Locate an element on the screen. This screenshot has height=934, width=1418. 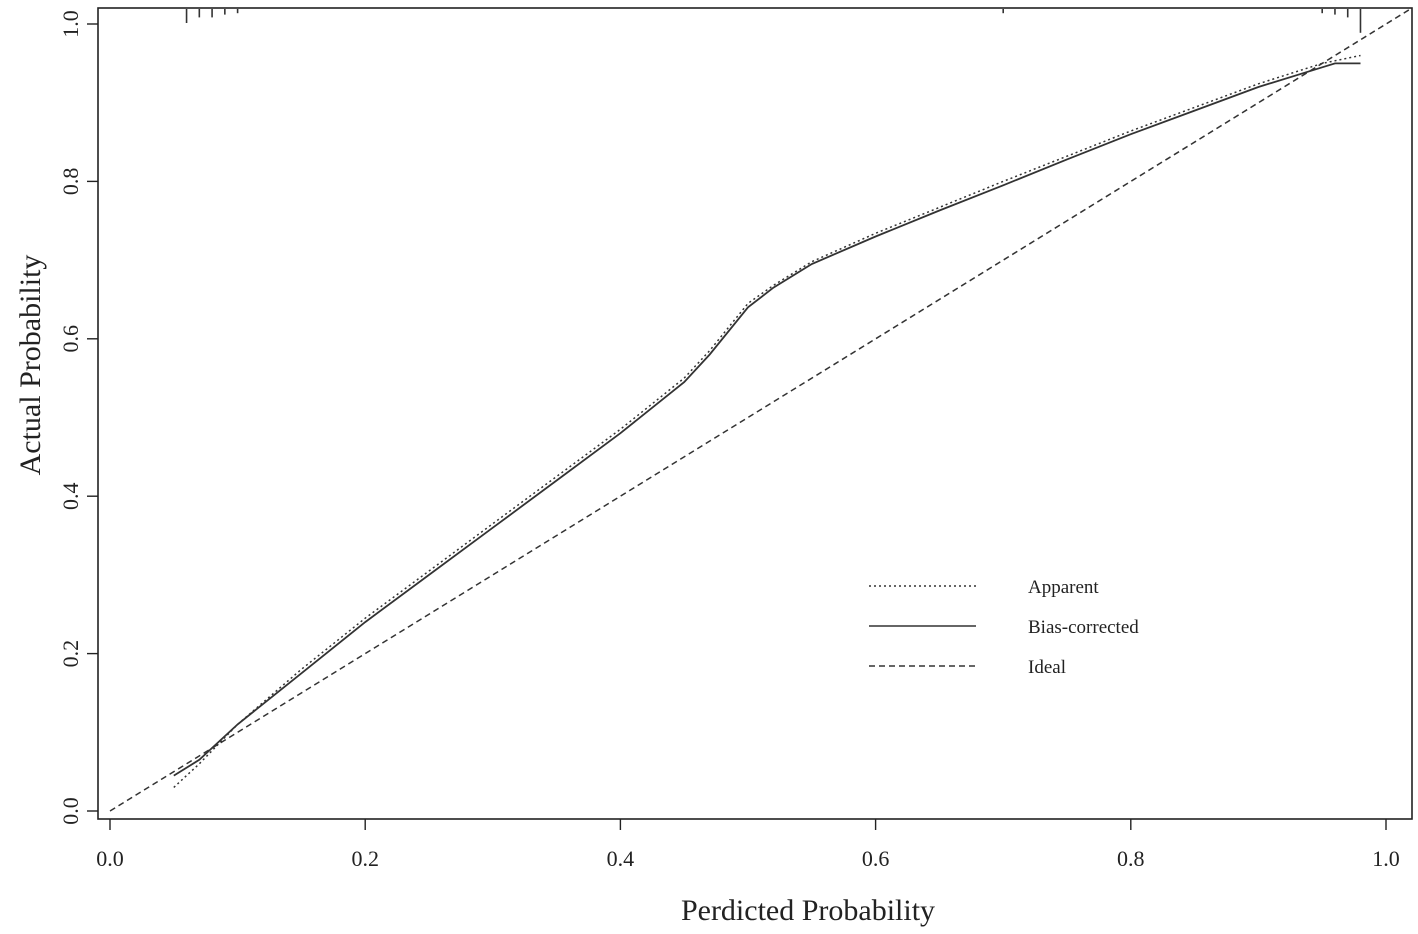
y-tick-label: 0.8 is located at coordinates (70, 182).